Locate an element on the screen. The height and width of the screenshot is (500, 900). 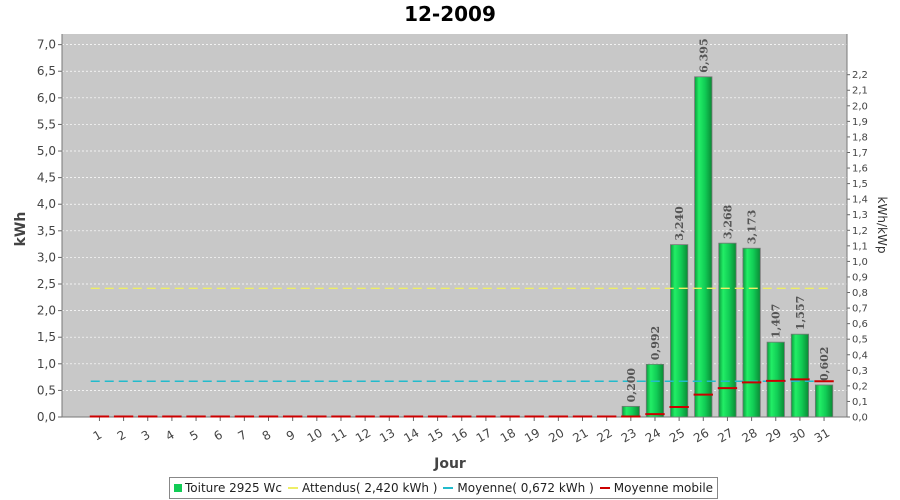
y2-axis-label: kWh/kWp is located at coordinates (882, 225).